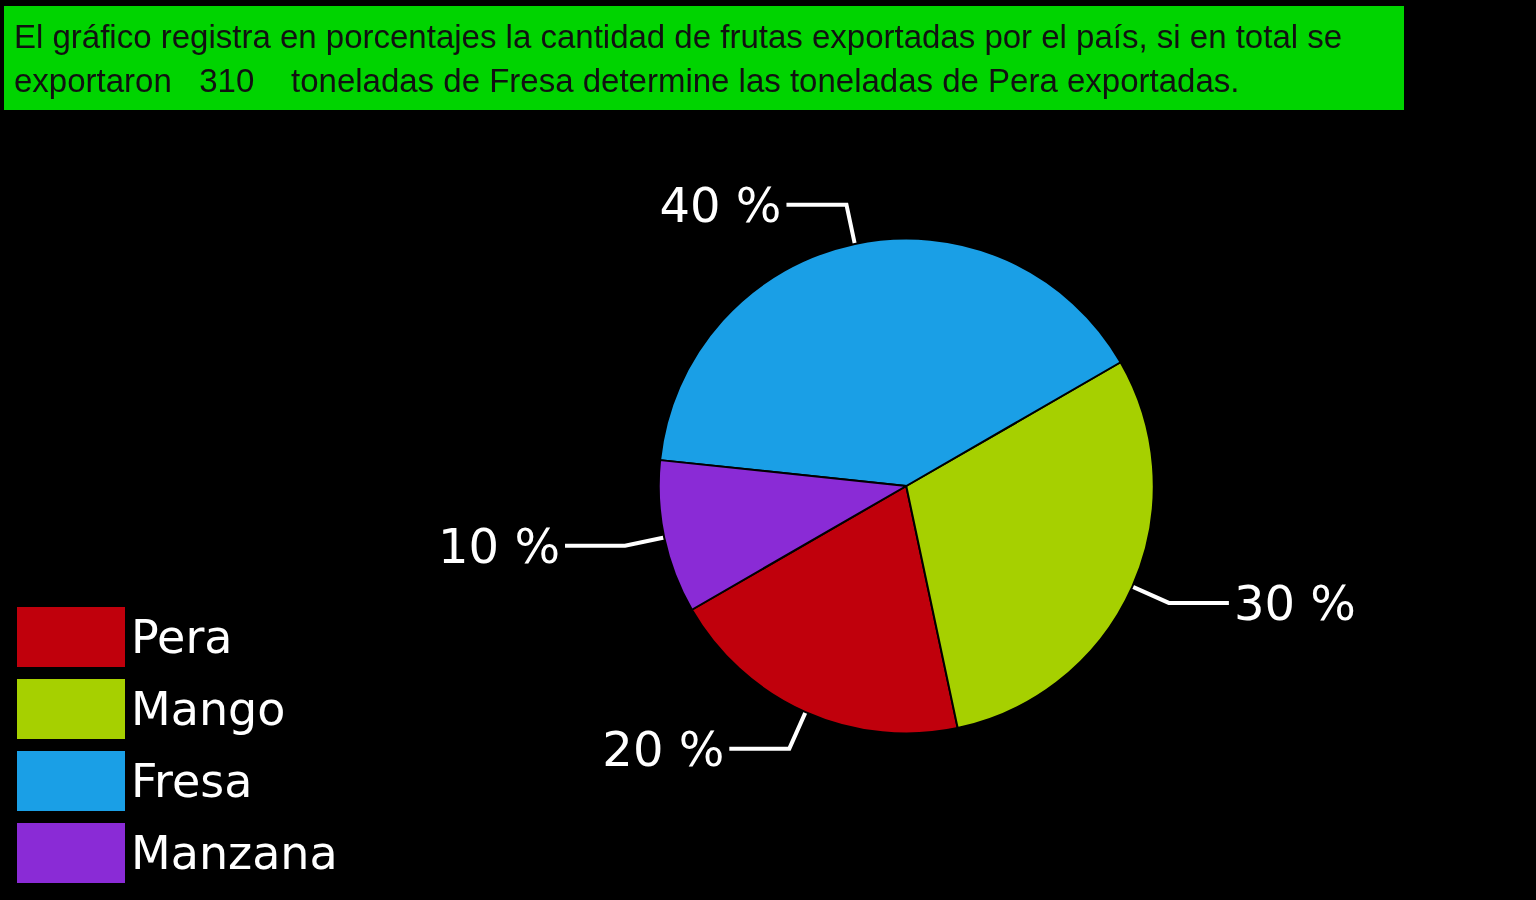 This screenshot has height=900, width=1536. Describe the element at coordinates (663, 748) in the screenshot. I see `data-label: 20 %` at that location.